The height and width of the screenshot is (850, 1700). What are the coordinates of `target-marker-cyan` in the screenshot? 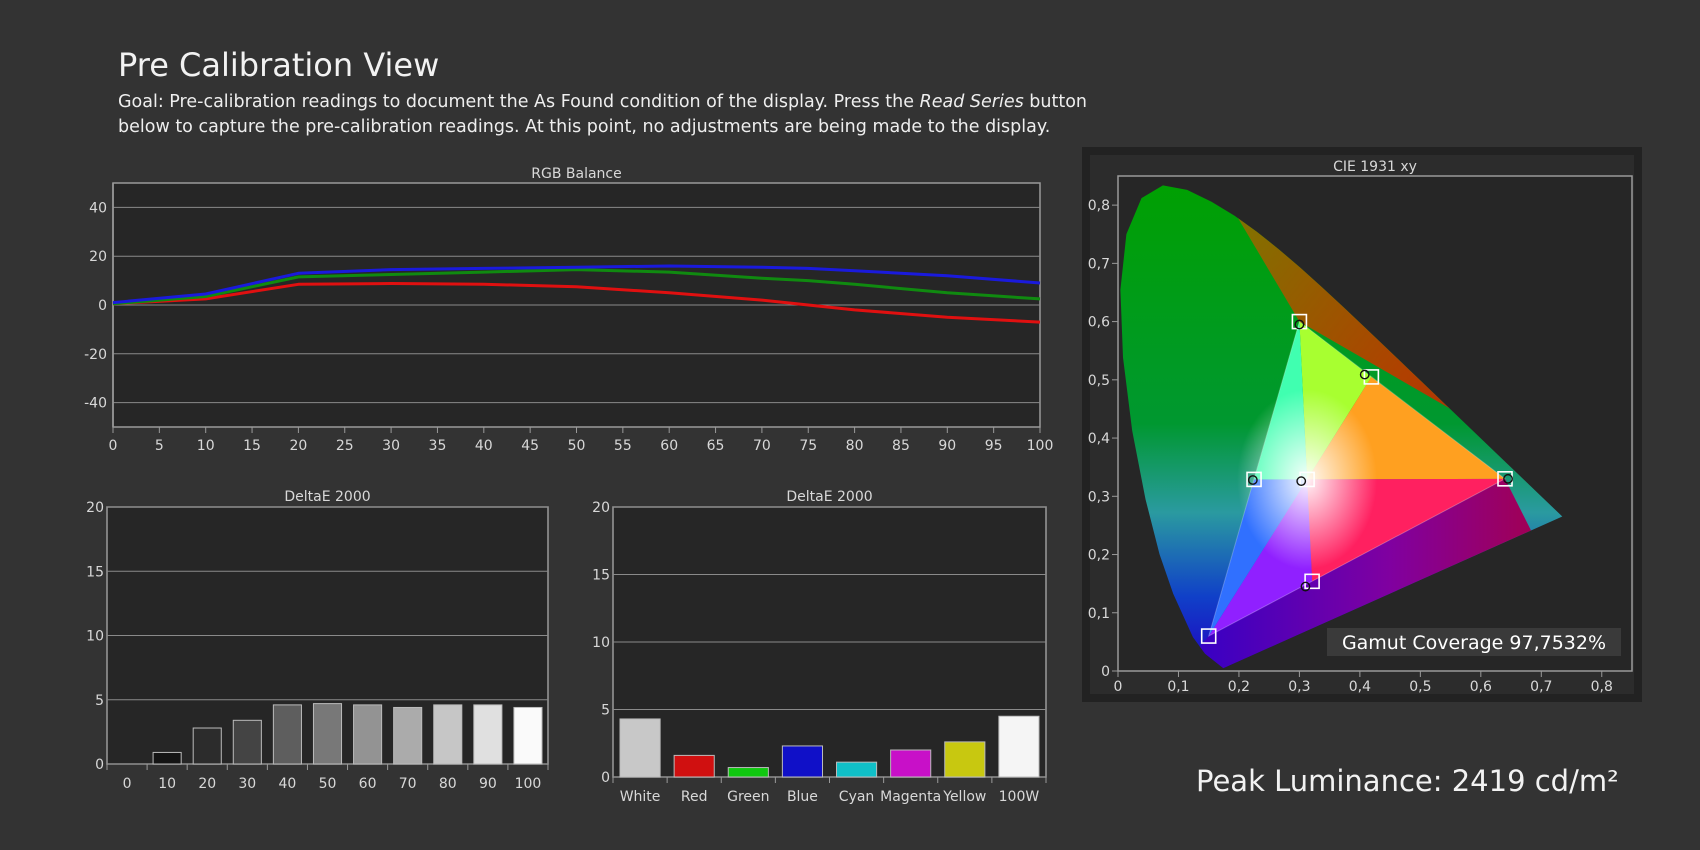 It's located at (1254, 479).